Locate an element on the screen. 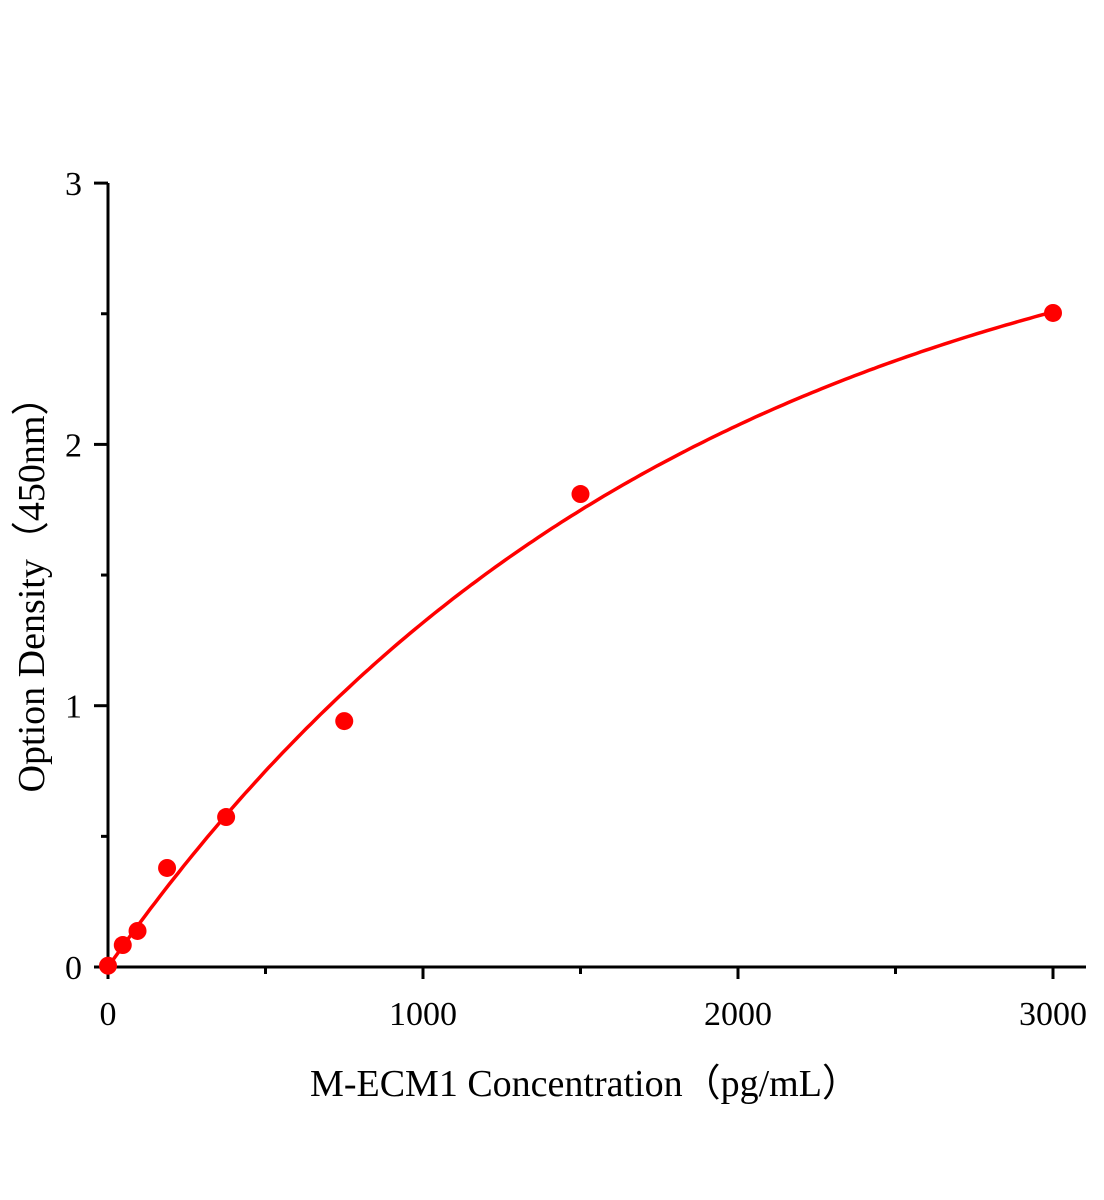 The height and width of the screenshot is (1200, 1104). y-tick-label: 3 is located at coordinates (73, 184).